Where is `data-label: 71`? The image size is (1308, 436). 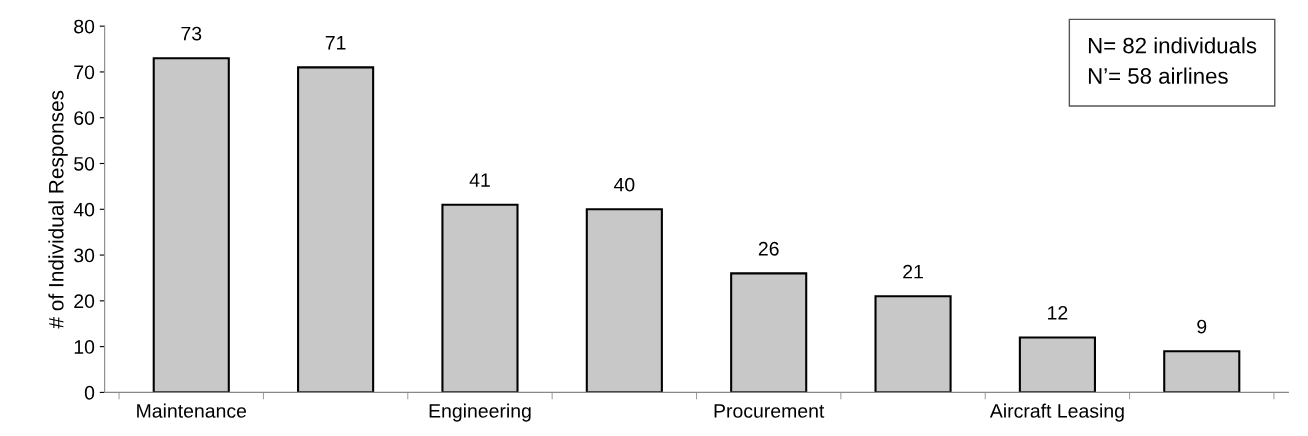
data-label: 71 is located at coordinates (335, 43).